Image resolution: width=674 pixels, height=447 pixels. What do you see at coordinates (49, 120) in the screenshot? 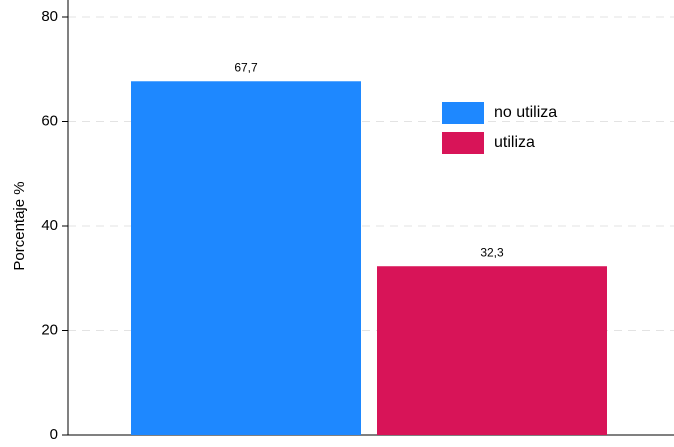
I see `y-tick-label: 60` at bounding box center [49, 120].